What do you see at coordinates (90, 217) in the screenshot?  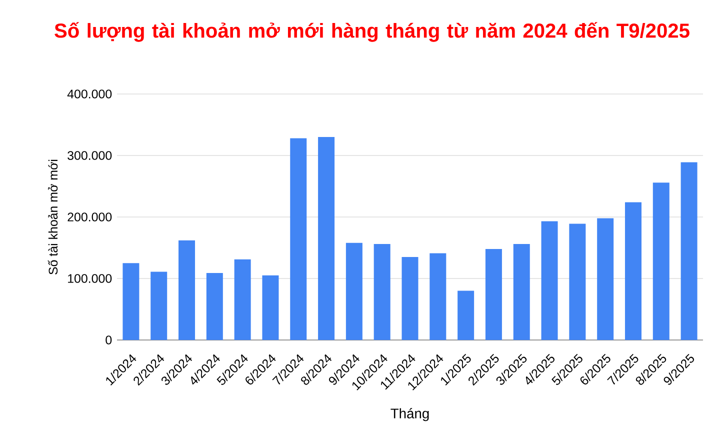 I see `y-tick-label: 200.000` at bounding box center [90, 217].